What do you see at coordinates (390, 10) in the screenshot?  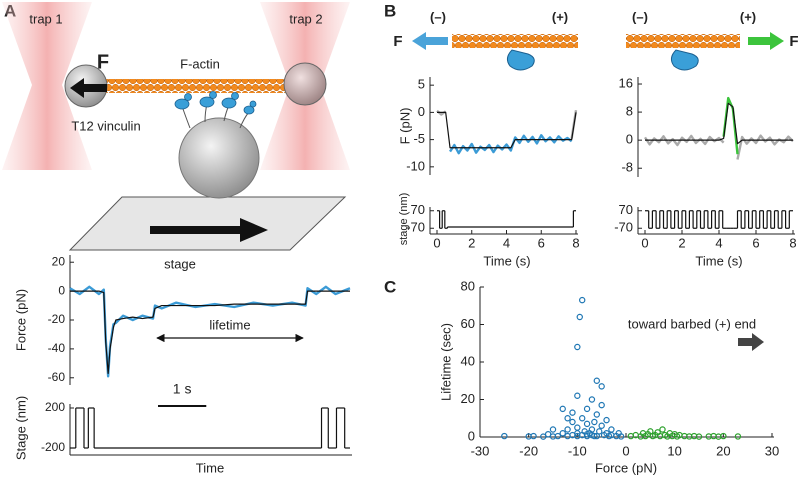 I see `panel-label: B` at bounding box center [390, 10].